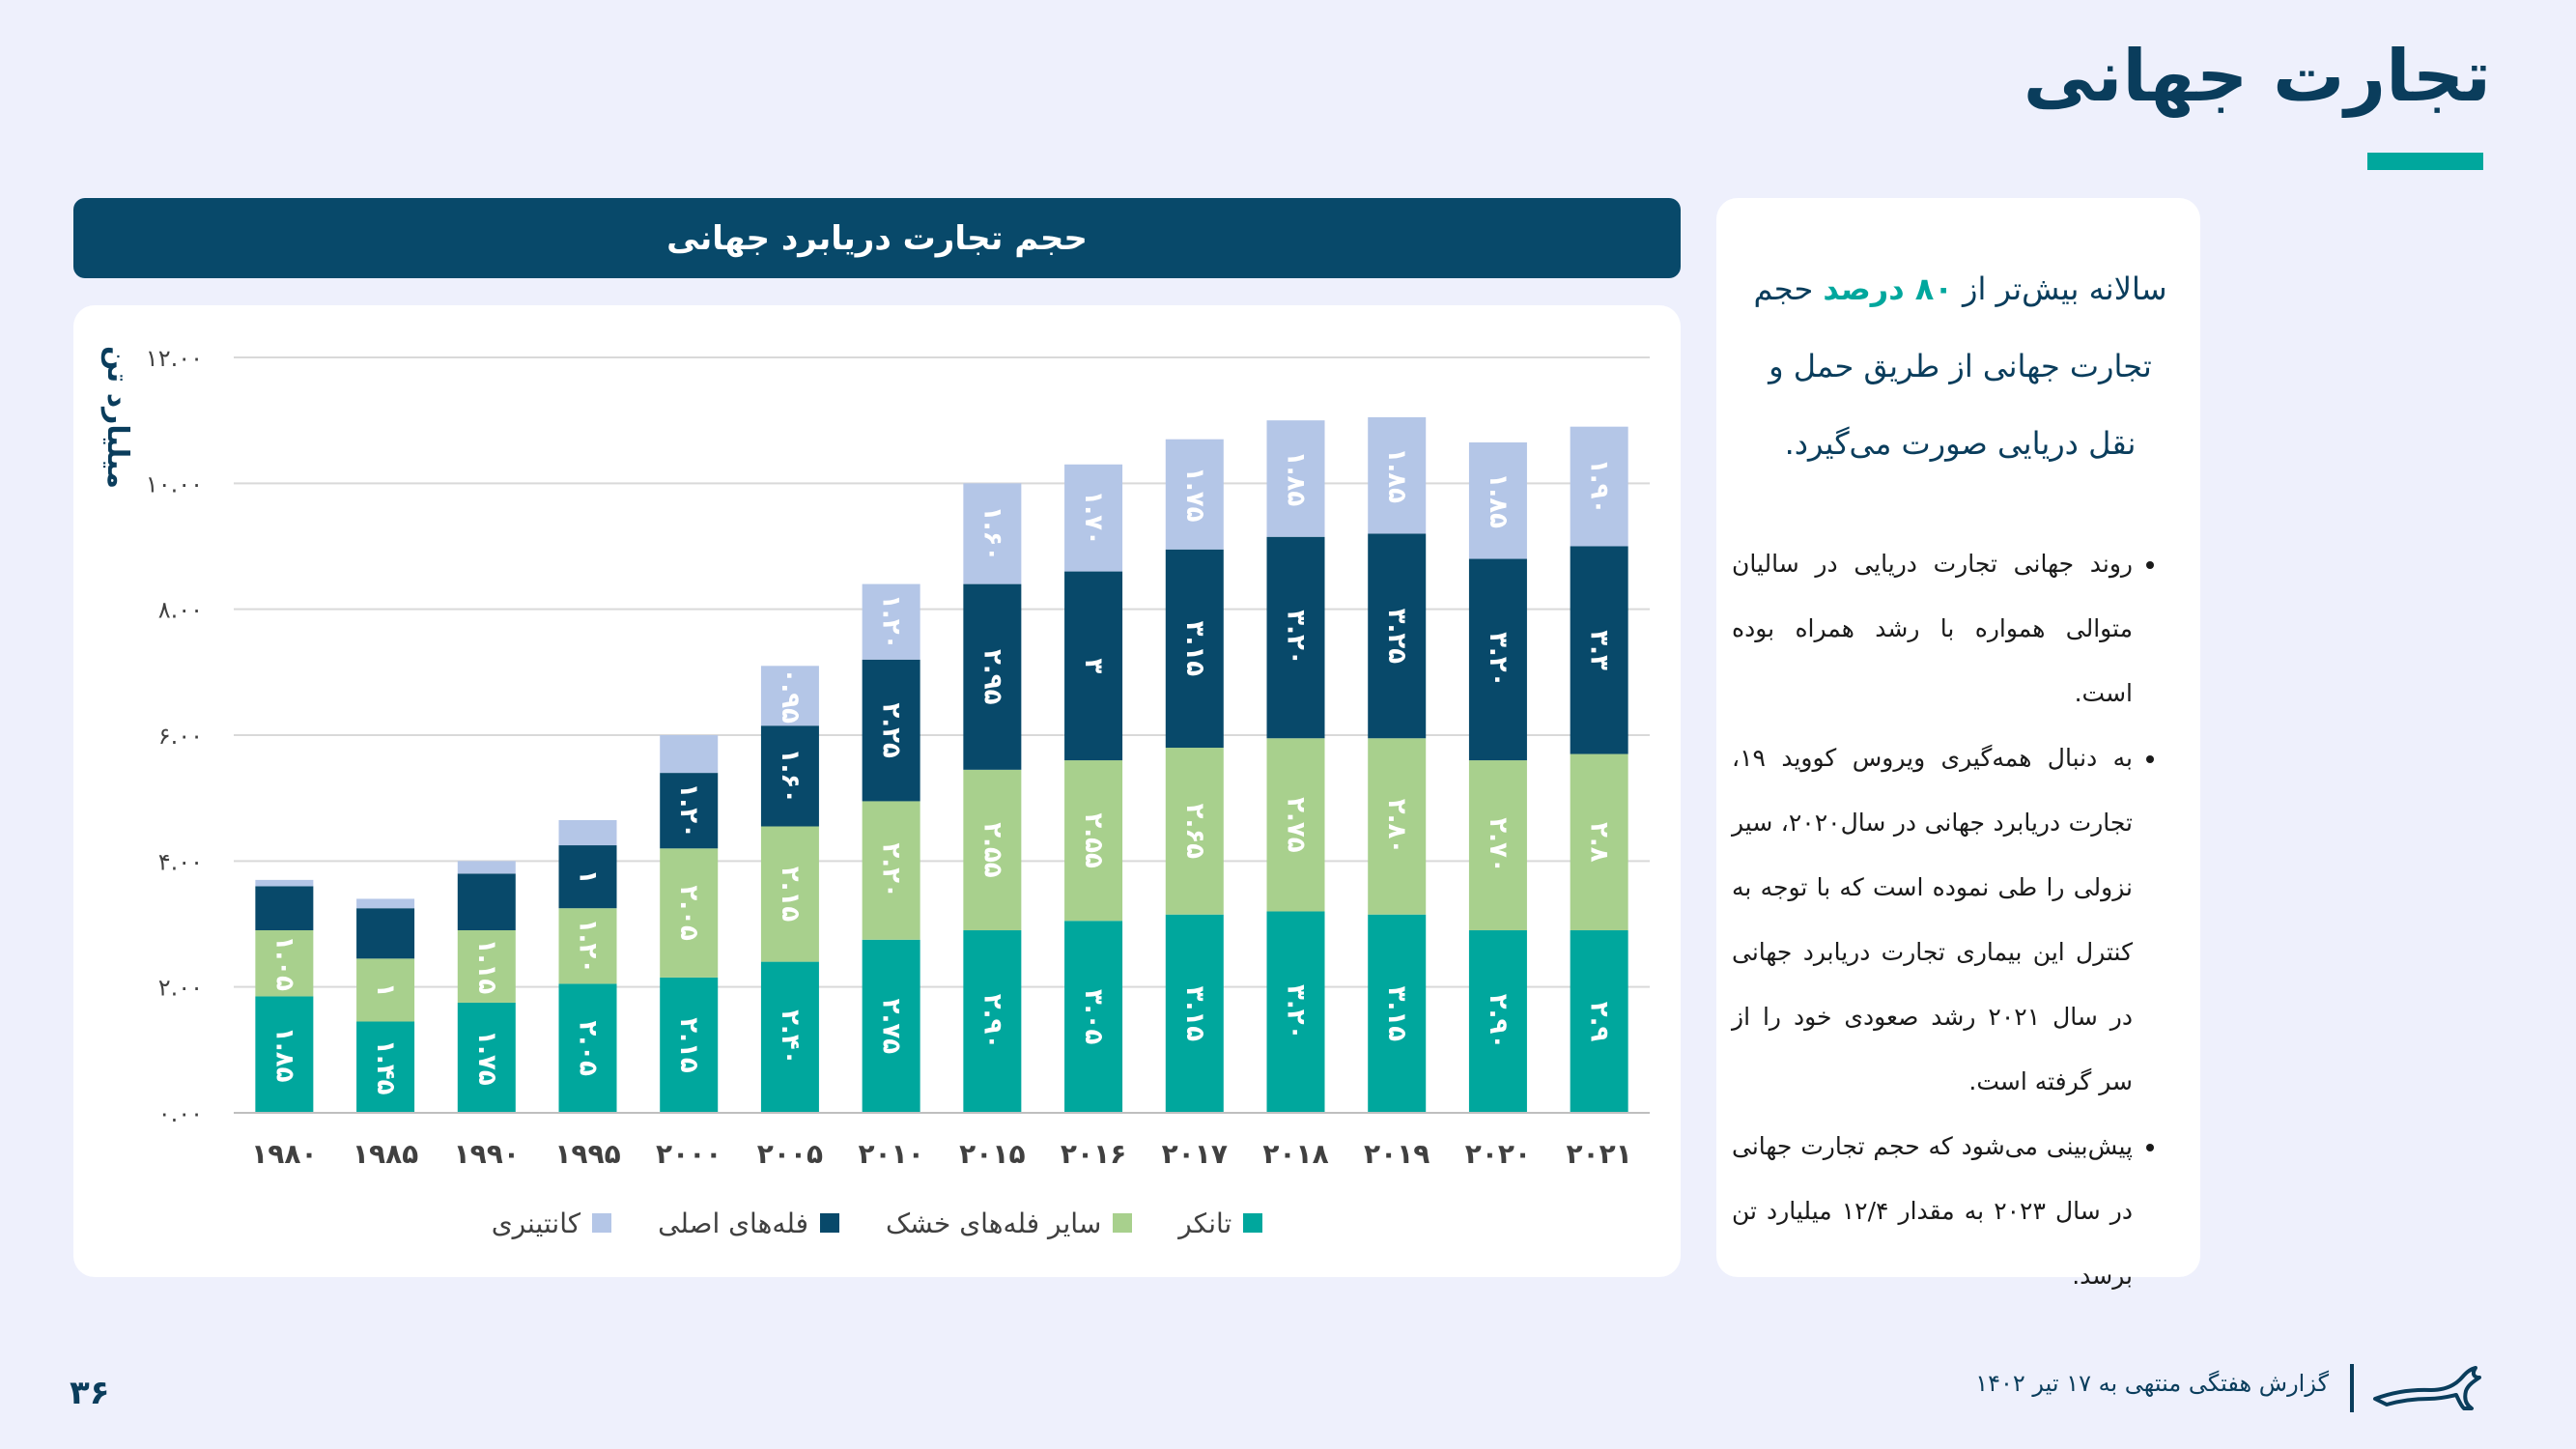 This screenshot has width=2576, height=1449. Describe the element at coordinates (385, 1154) in the screenshot. I see `x-tick-label: ۱۹۸۵` at that location.